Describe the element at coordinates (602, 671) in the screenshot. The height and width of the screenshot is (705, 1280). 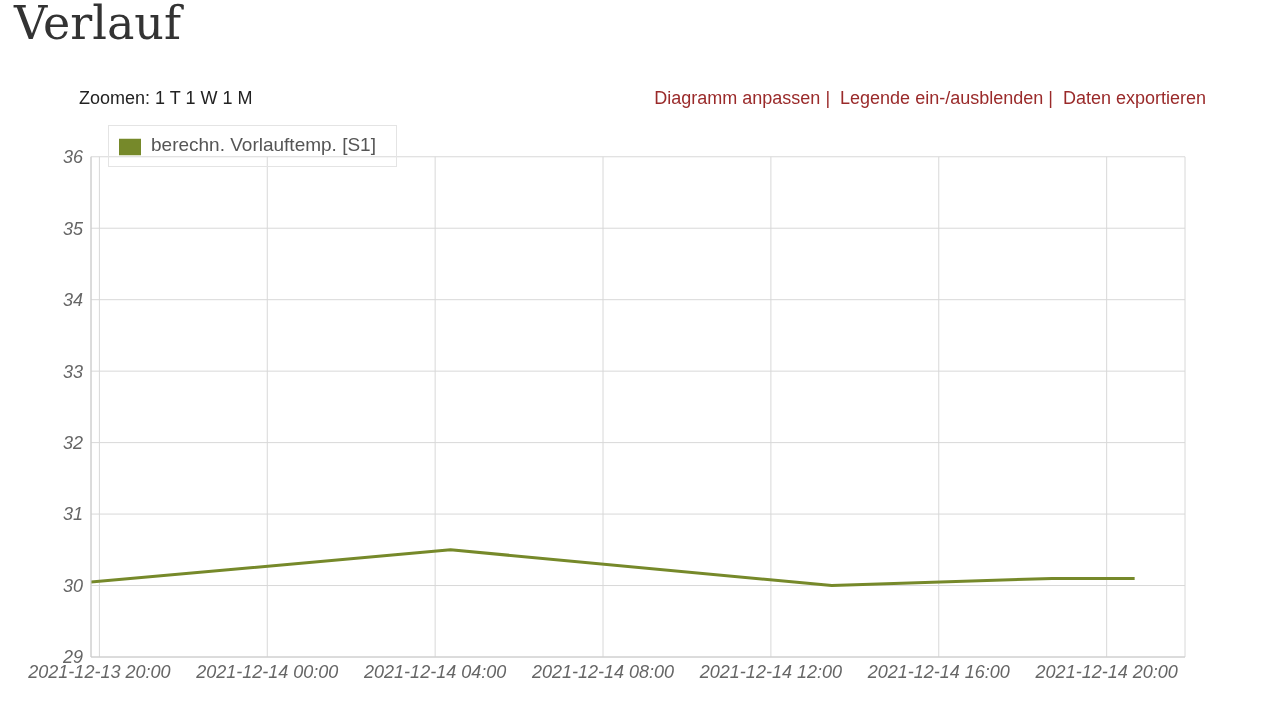
I see `x-tick-label: 2021-12-14 08:00` at that location.